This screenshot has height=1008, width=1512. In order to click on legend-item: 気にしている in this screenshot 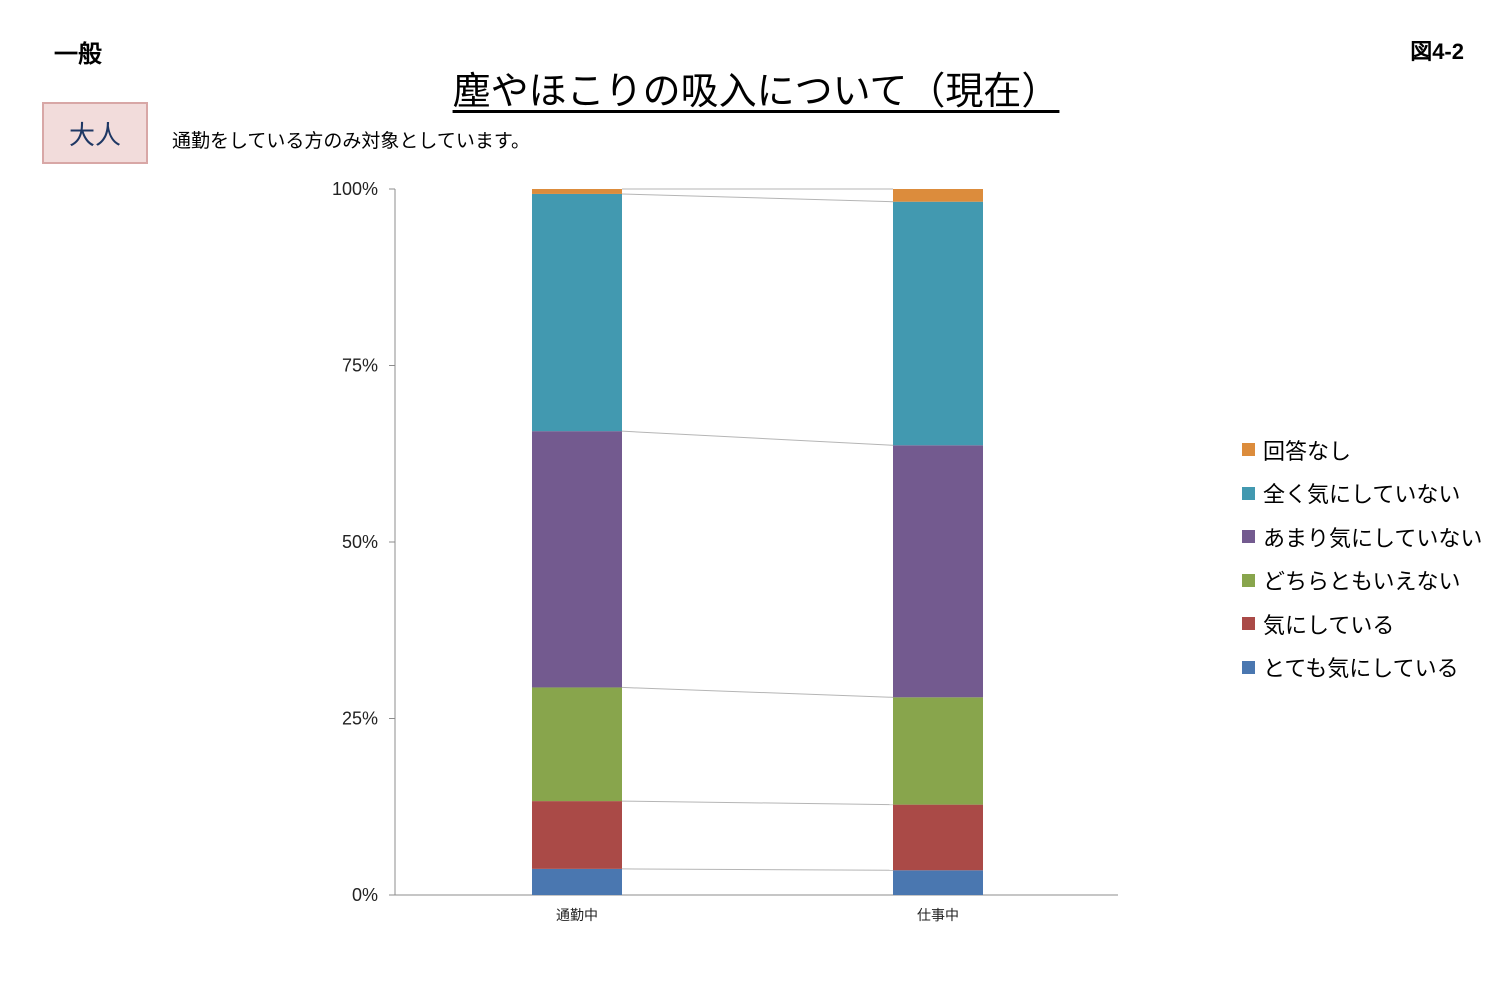, I will do `click(1362, 624)`.